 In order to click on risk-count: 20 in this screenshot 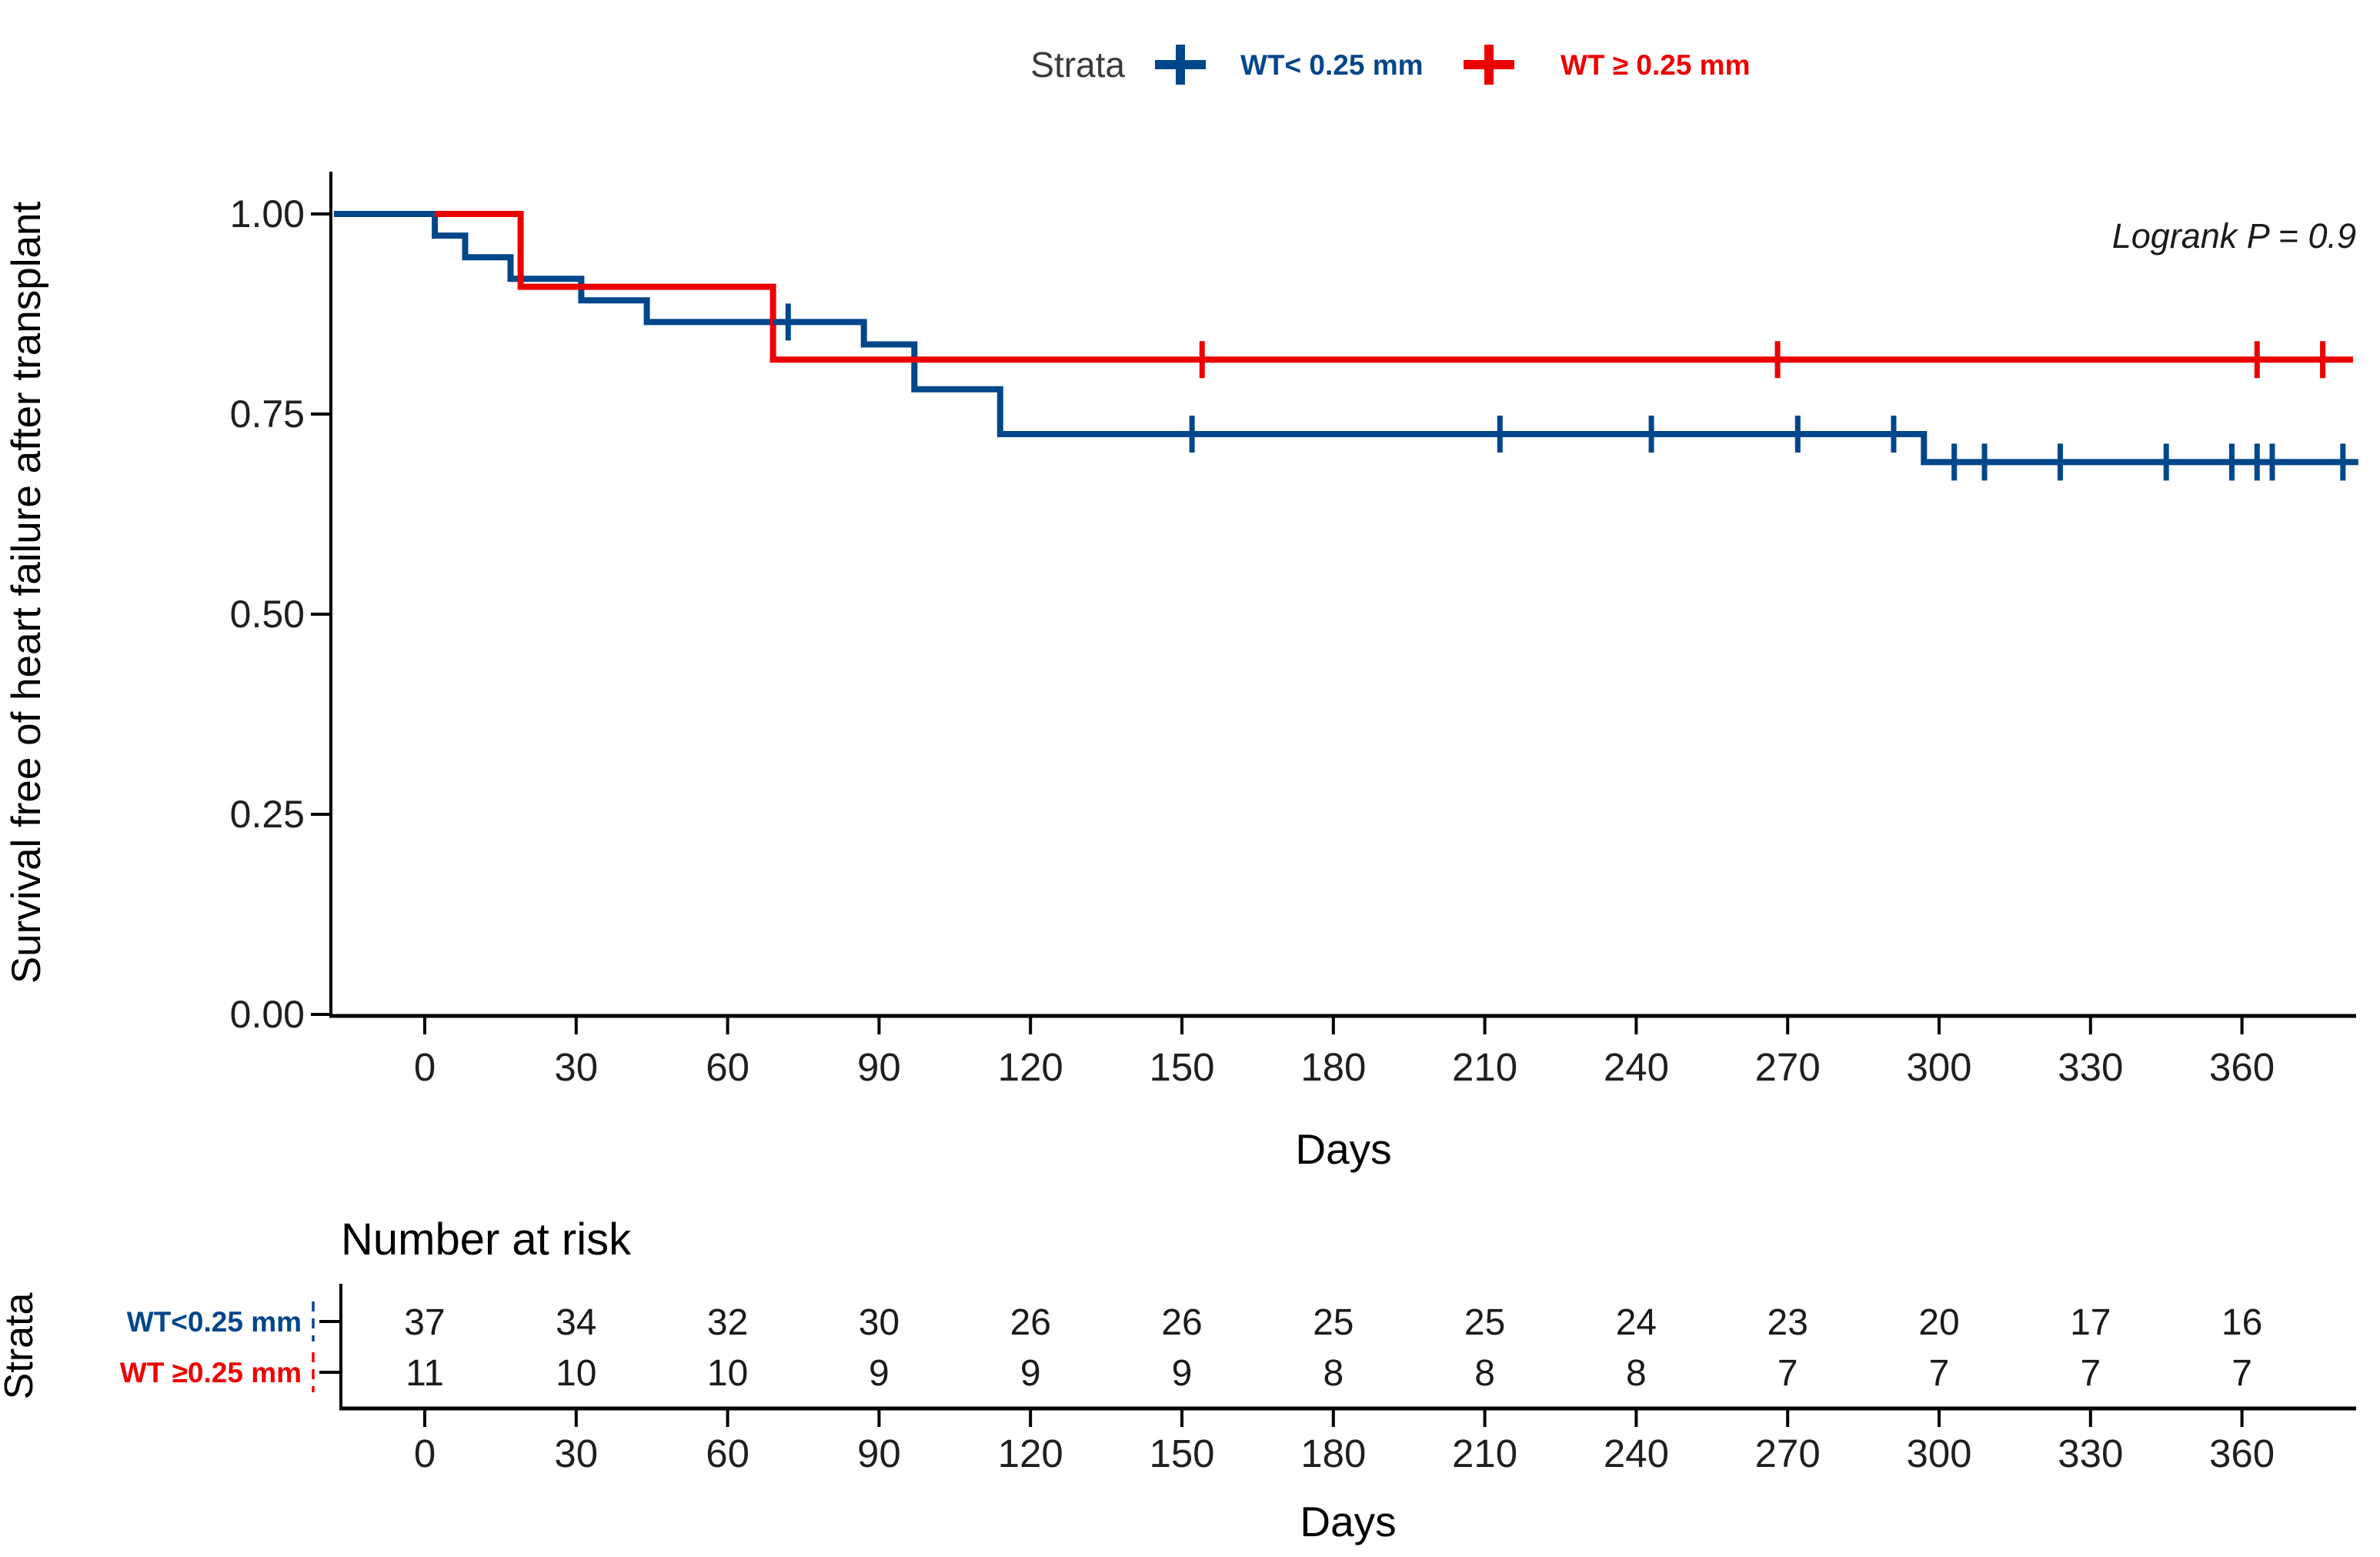, I will do `click(1939, 1322)`.